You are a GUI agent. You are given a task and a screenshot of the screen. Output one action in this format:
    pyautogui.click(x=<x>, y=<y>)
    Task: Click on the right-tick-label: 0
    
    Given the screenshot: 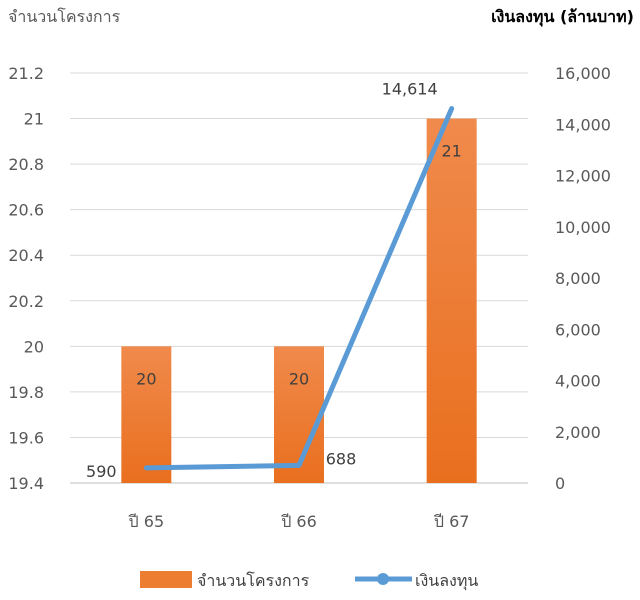 What is the action you would take?
    pyautogui.click(x=560, y=483)
    